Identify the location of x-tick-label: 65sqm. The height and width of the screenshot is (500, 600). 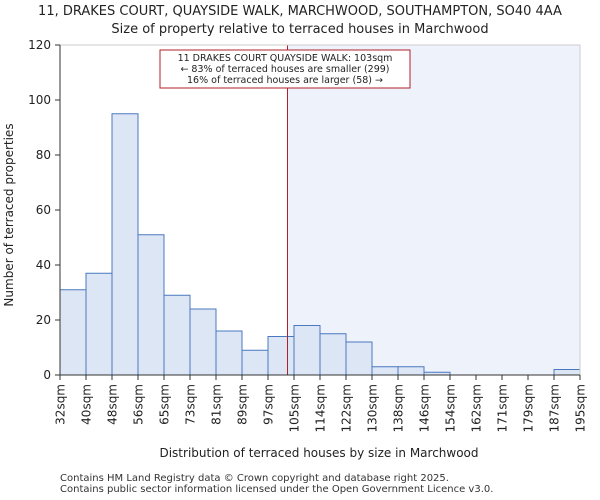
(165, 404).